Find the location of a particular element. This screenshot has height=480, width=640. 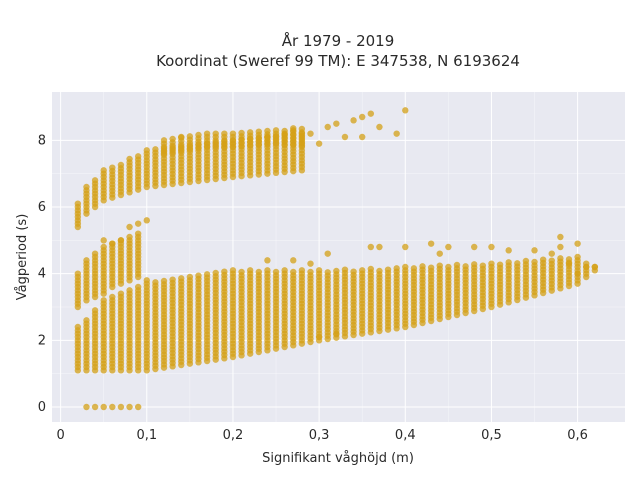

x-tick-label: 0 is located at coordinates (60, 435).